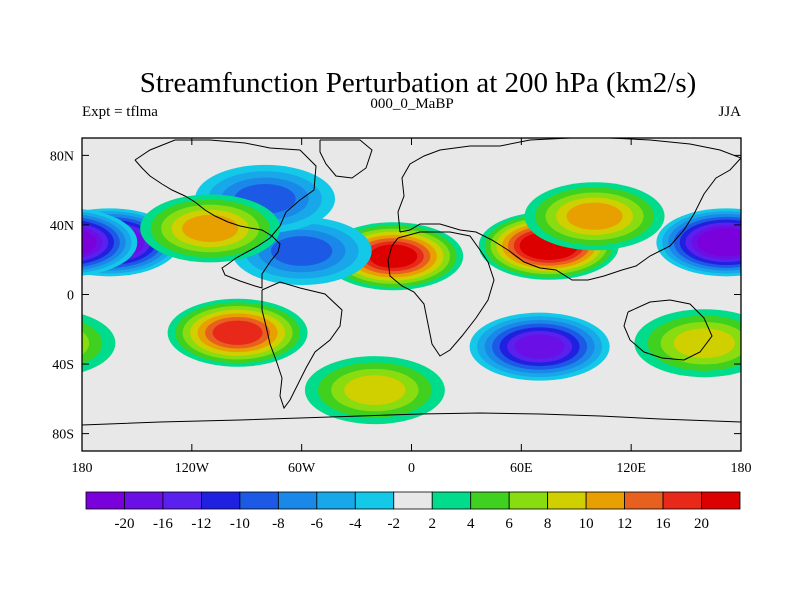 The height and width of the screenshot is (600, 800). What do you see at coordinates (729, 112) in the screenshot?
I see `season-label: JJA` at bounding box center [729, 112].